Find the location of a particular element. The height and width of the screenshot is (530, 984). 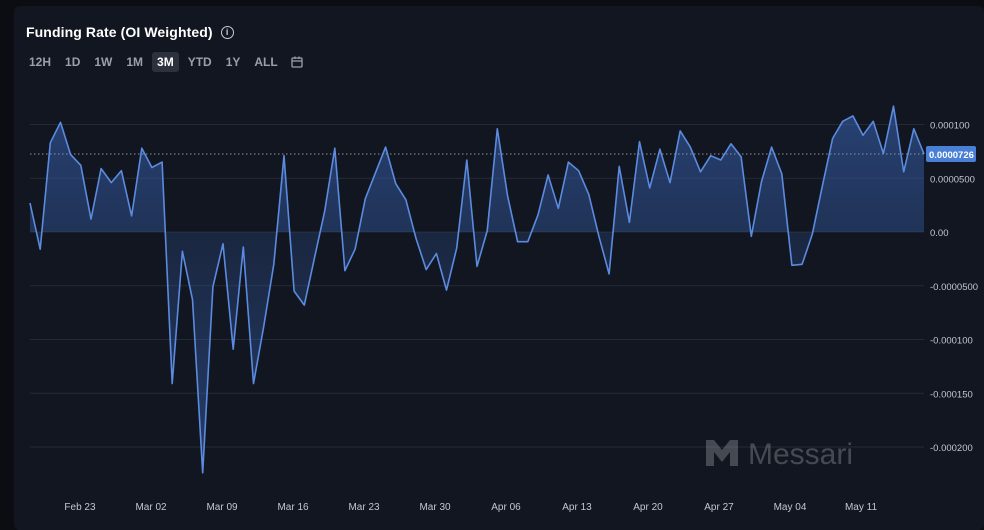

x-tick-label: Apr 13 is located at coordinates (577, 507).